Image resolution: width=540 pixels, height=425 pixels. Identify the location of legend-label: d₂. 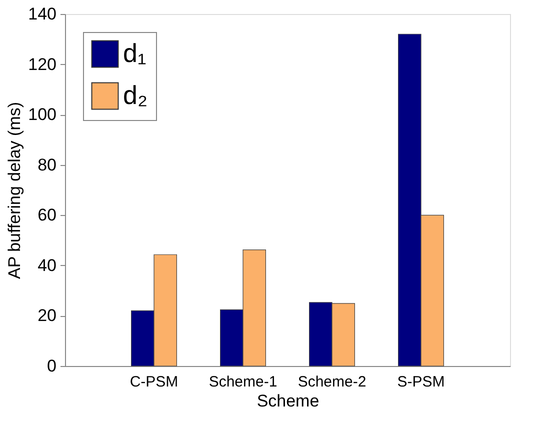
(135, 95).